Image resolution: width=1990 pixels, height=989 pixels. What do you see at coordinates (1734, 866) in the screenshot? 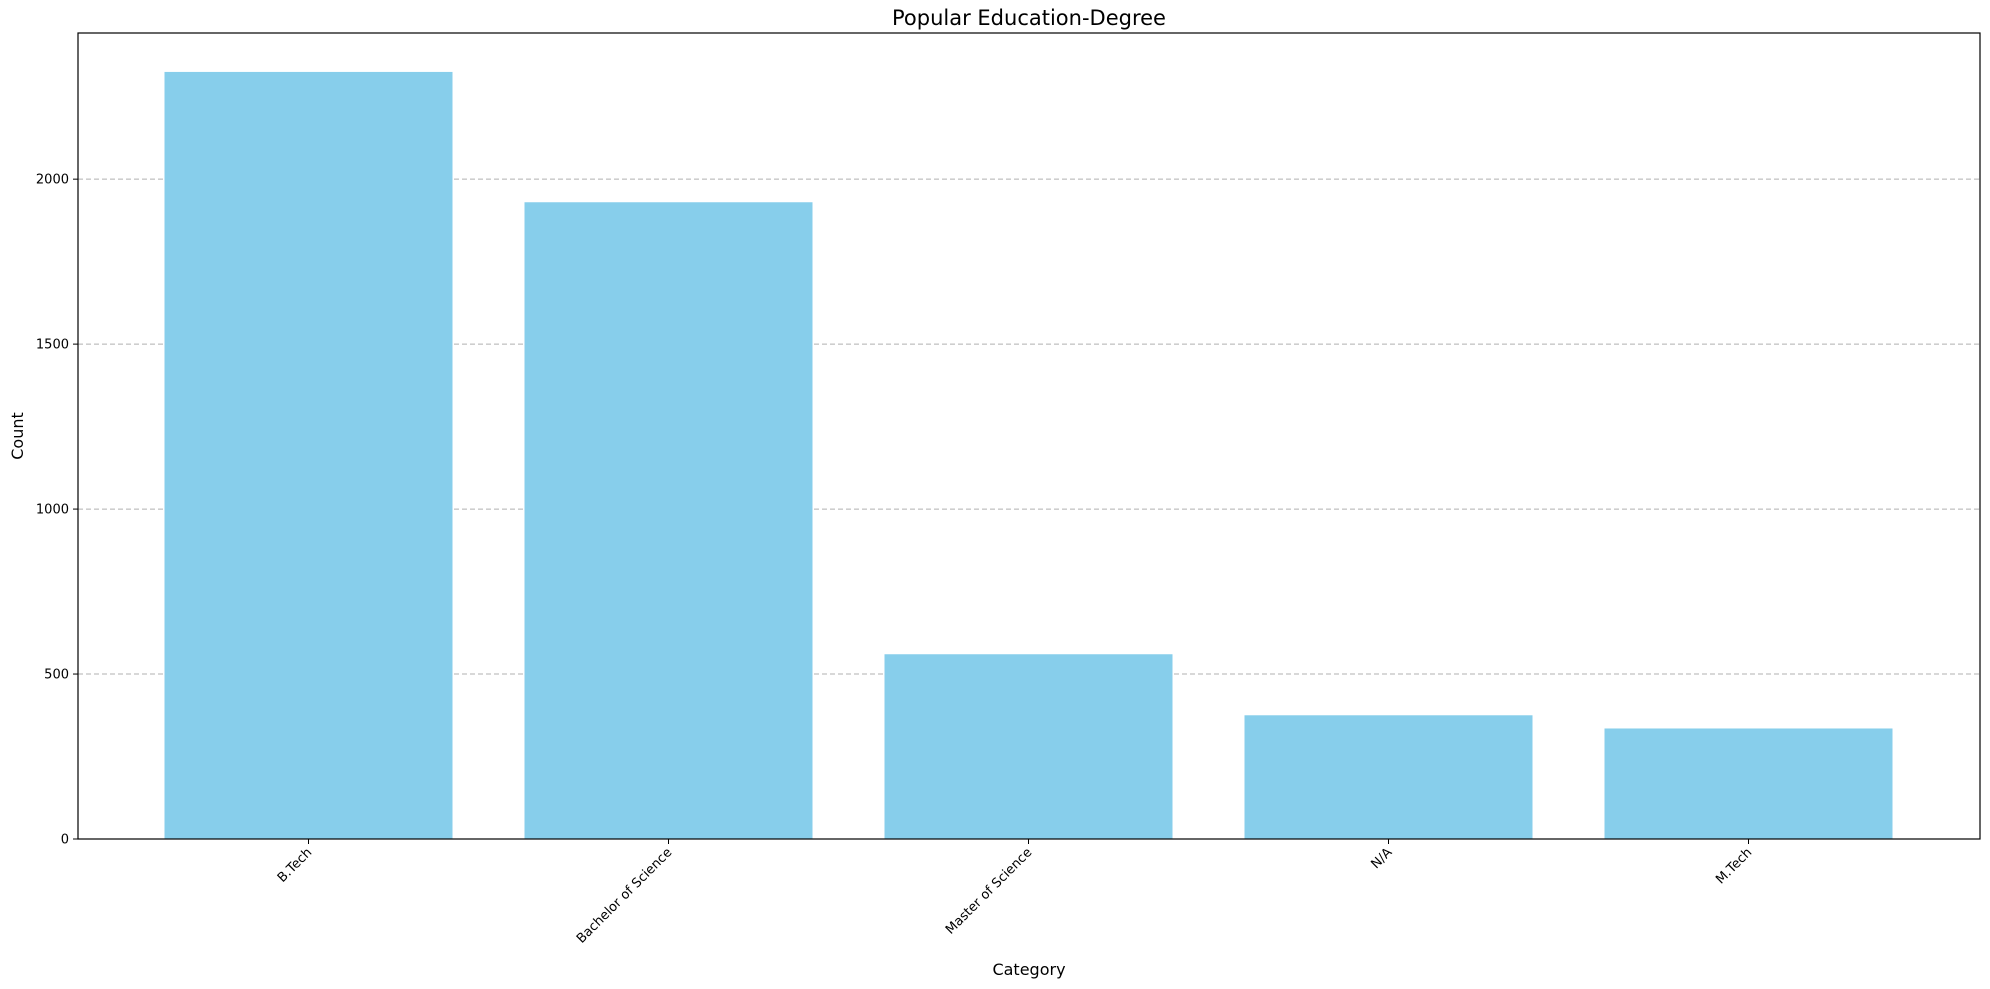
I see `x-tick-label: M.Tech` at bounding box center [1734, 866].